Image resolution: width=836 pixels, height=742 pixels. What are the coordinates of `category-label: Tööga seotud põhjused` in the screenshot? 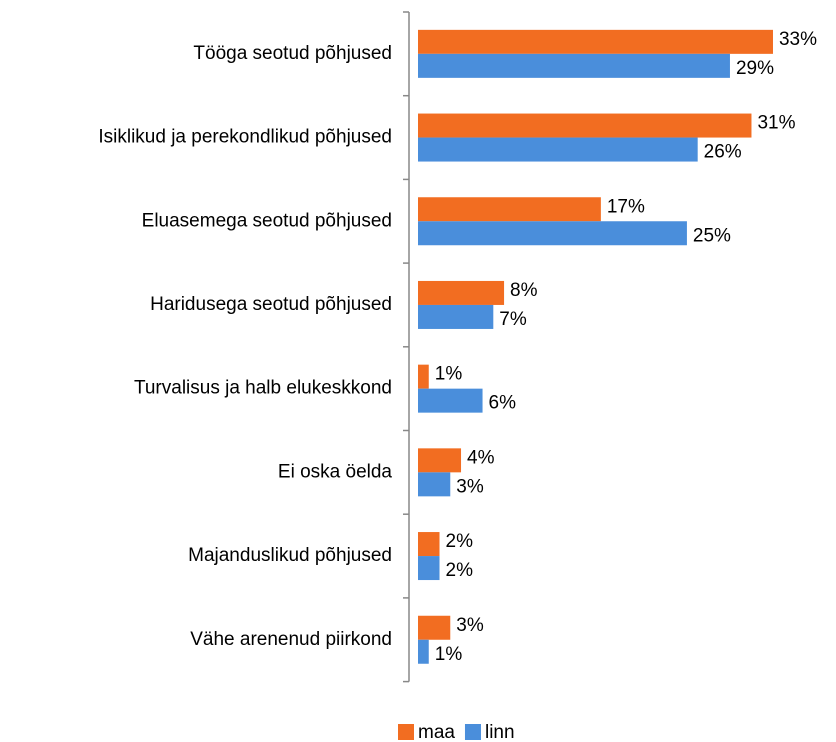 It's located at (292, 53).